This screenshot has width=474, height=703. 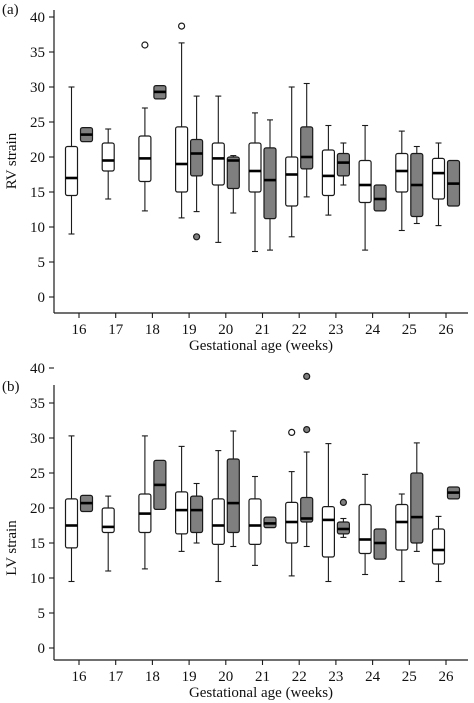 I want to click on panel-a-x-tick-label: 18, so click(x=152, y=330).